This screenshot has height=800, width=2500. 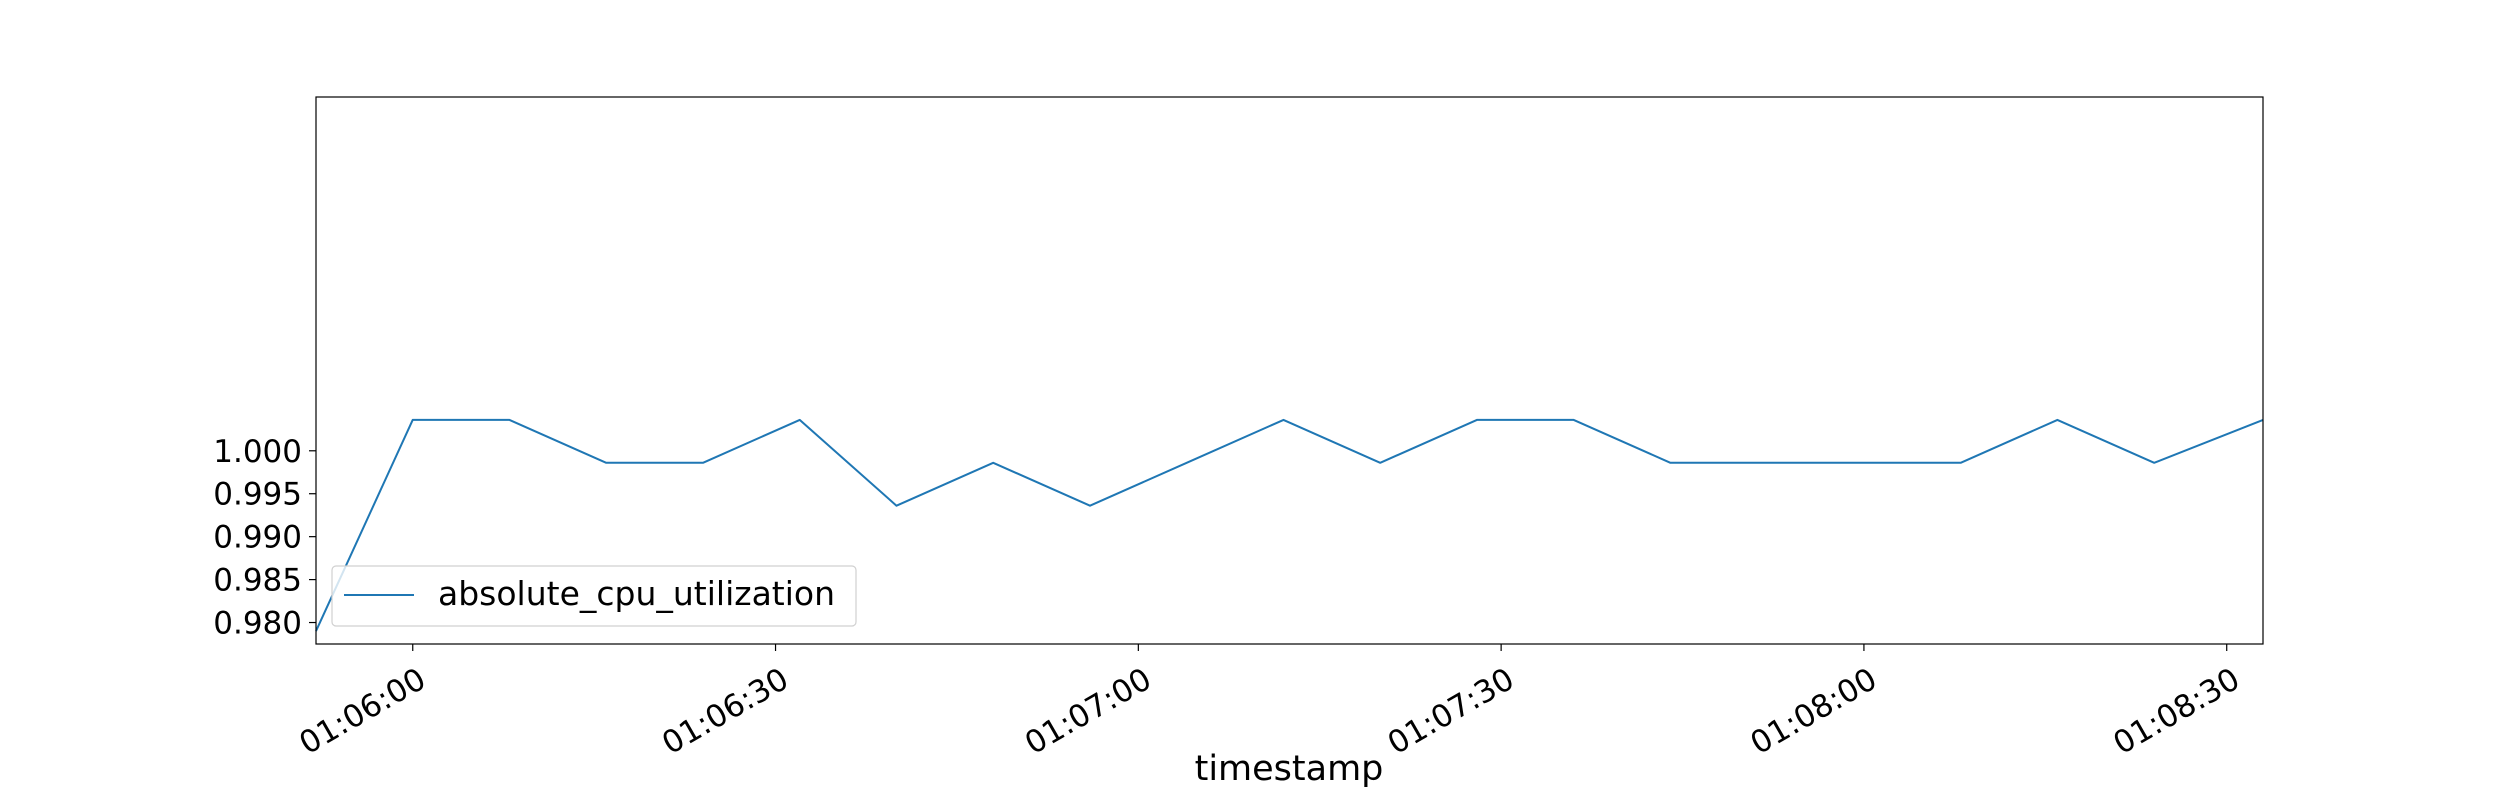 What do you see at coordinates (636, 593) in the screenshot?
I see `legend-label: absolute_cpu_utilization` at bounding box center [636, 593].